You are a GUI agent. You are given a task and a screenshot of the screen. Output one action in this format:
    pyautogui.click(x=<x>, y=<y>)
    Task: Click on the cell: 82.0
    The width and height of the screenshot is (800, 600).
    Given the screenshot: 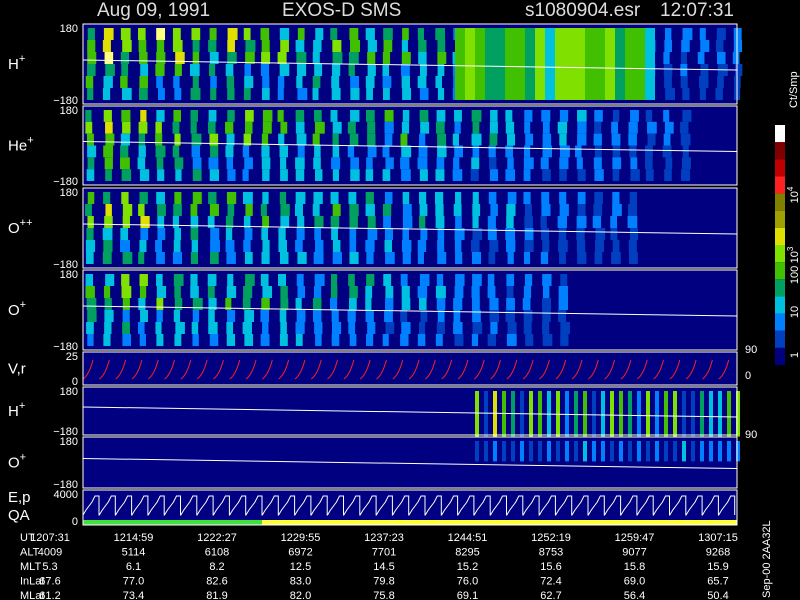 What is the action you would take?
    pyautogui.click(x=300, y=595)
    